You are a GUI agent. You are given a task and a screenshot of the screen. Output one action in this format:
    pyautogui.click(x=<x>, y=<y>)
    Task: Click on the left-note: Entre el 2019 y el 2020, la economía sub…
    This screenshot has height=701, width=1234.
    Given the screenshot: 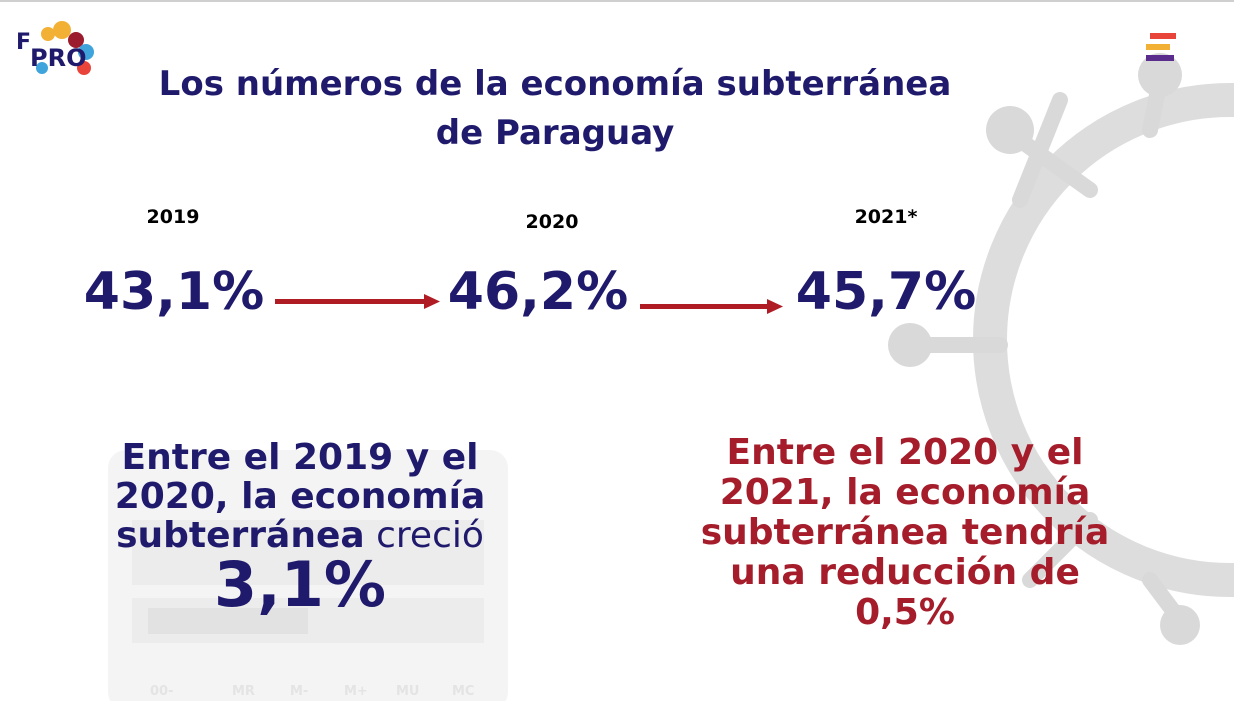 What is the action you would take?
    pyautogui.click(x=300, y=529)
    